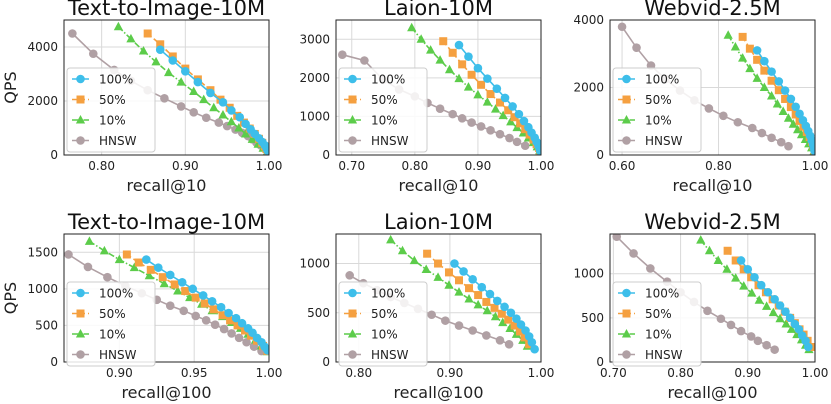 The width and height of the screenshot is (831, 404). Describe the element at coordinates (712, 298) in the screenshot. I see `plot-frame` at that location.